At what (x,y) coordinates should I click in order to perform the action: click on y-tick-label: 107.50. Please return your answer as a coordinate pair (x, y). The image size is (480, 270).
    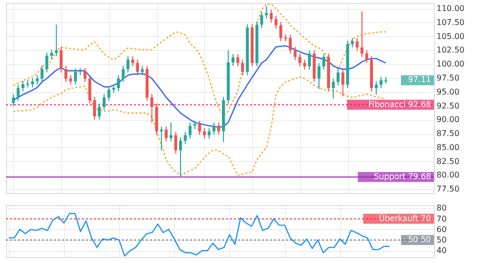
    Looking at the image, I should click on (450, 22).